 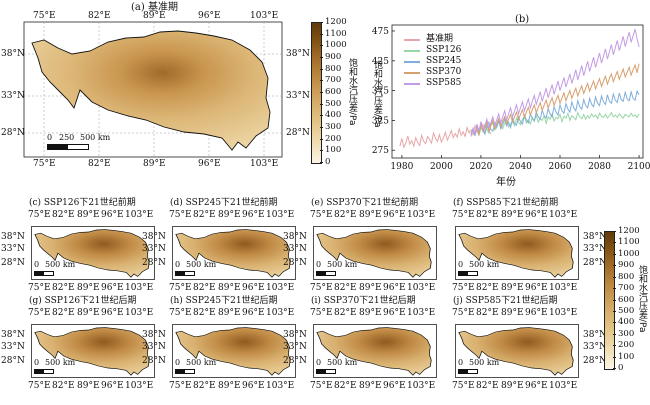 I want to click on small-map-lat-left: 33°N, so click(x=13, y=249).